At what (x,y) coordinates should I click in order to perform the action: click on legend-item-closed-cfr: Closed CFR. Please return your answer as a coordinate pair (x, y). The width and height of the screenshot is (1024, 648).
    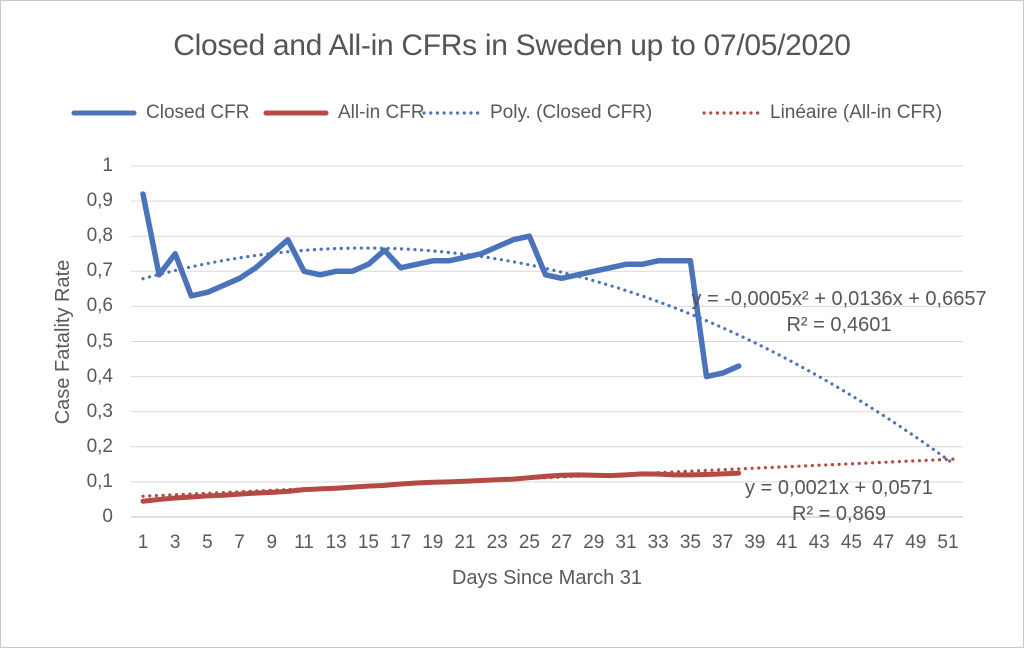
    Looking at the image, I should click on (160, 113).